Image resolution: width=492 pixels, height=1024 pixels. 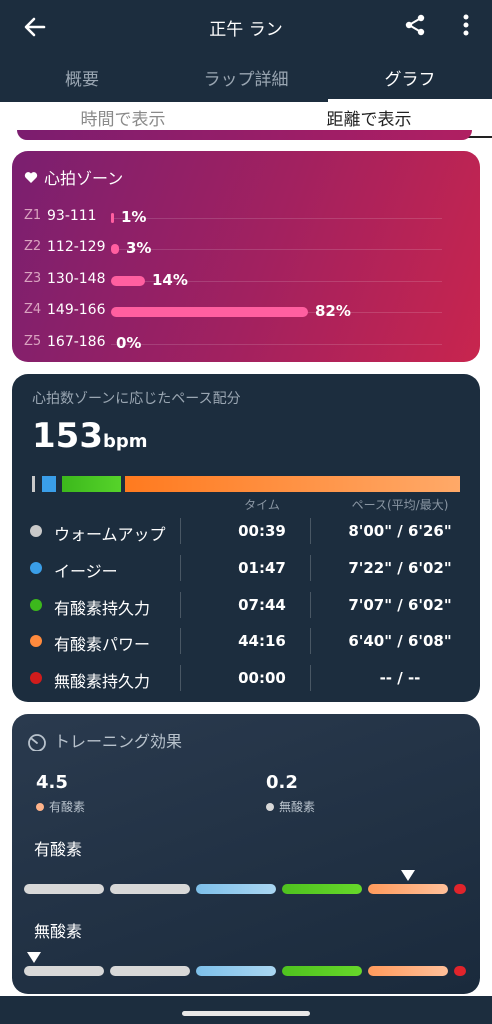 What do you see at coordinates (37, 742) in the screenshot?
I see `gauge-icon` at bounding box center [37, 742].